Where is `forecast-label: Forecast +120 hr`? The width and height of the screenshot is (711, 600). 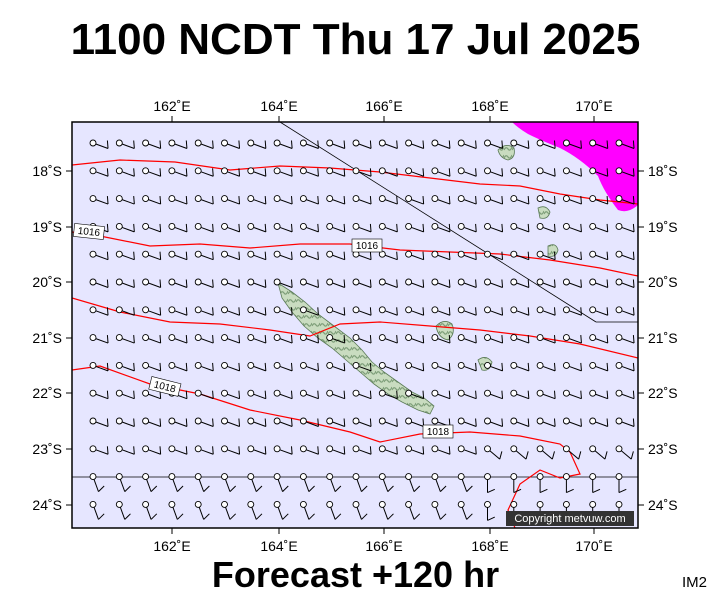
forecast-label: Forecast +120 hr is located at coordinates (355, 574).